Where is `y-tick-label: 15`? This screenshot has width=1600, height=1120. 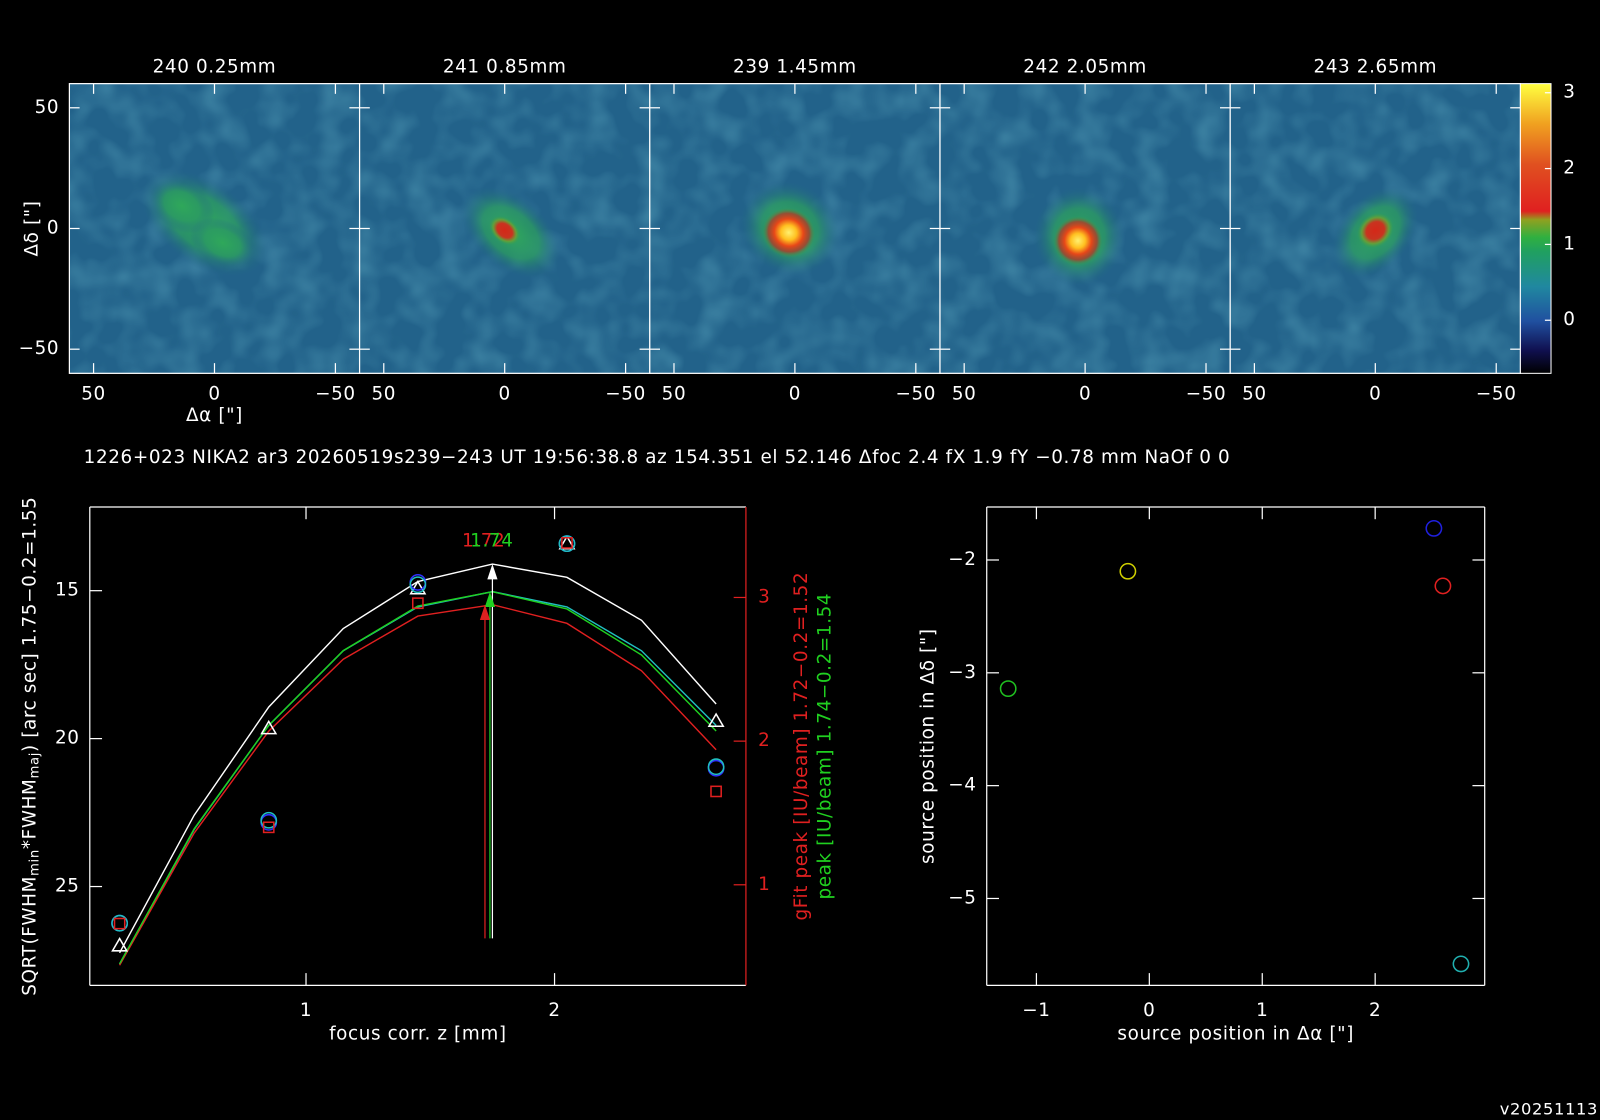
y-tick-label: 15 is located at coordinates (67, 590).